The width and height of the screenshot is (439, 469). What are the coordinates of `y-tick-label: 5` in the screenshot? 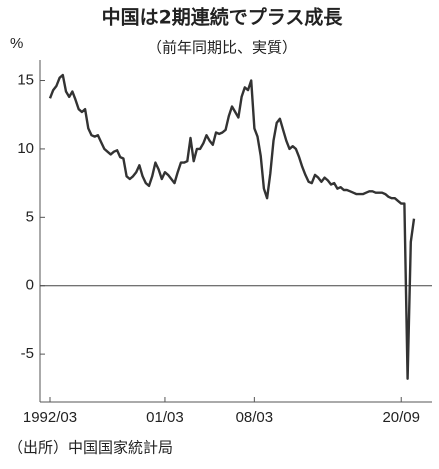 It's located at (30, 216).